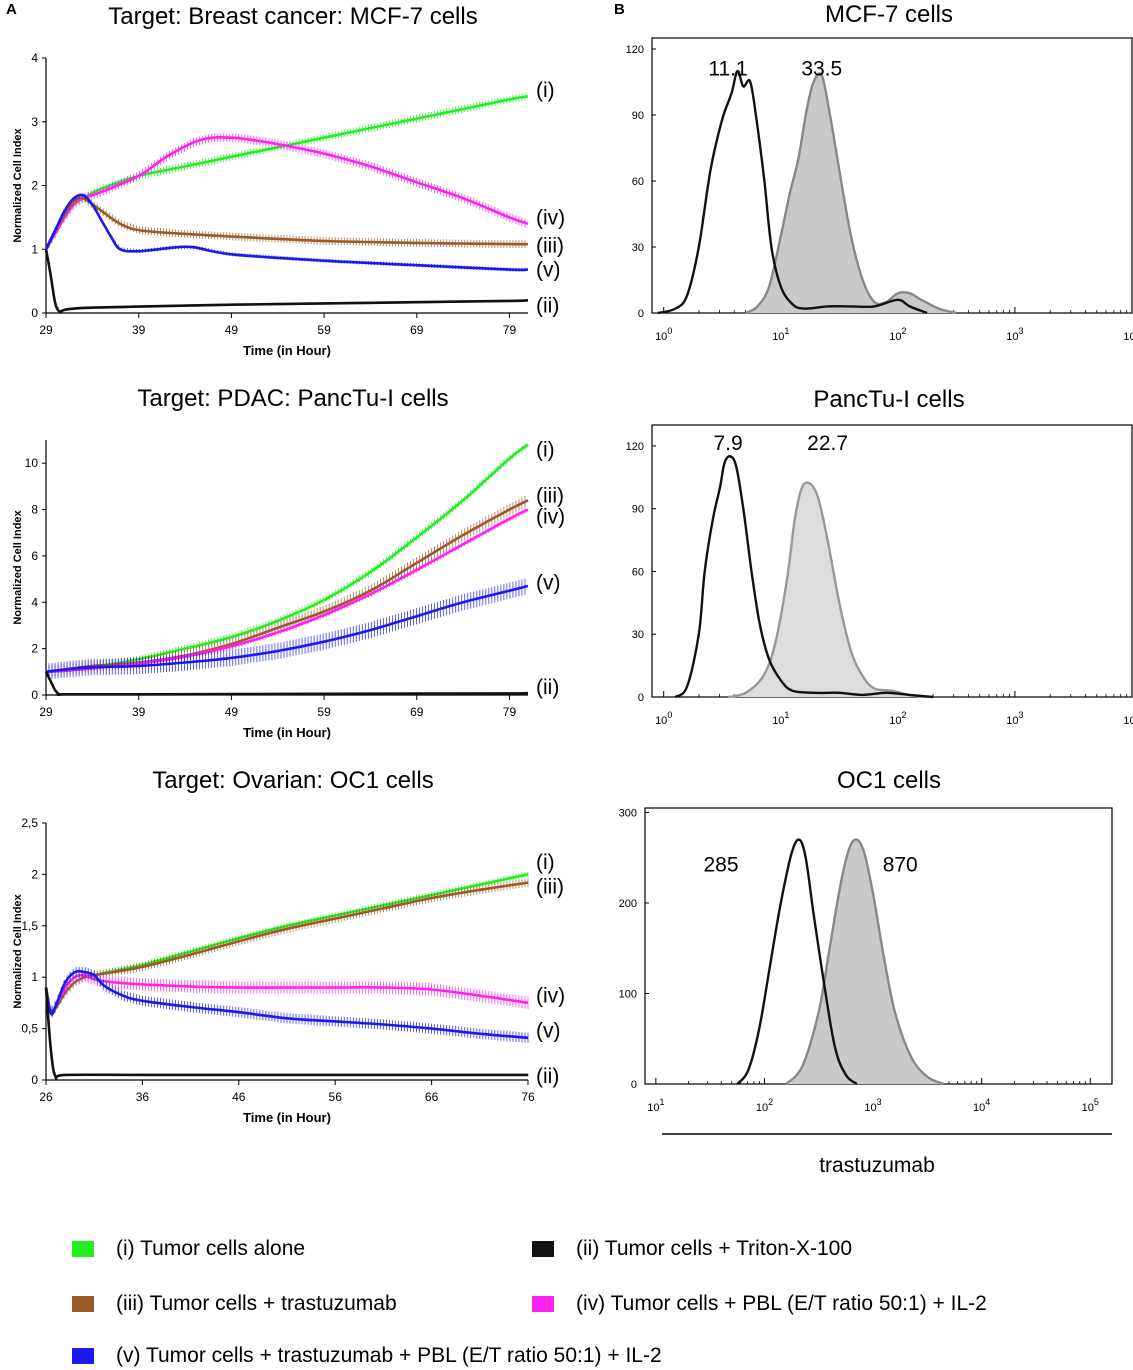 Image resolution: width=1133 pixels, height=1370 pixels. I want to click on series-label: (iii), so click(550, 496).